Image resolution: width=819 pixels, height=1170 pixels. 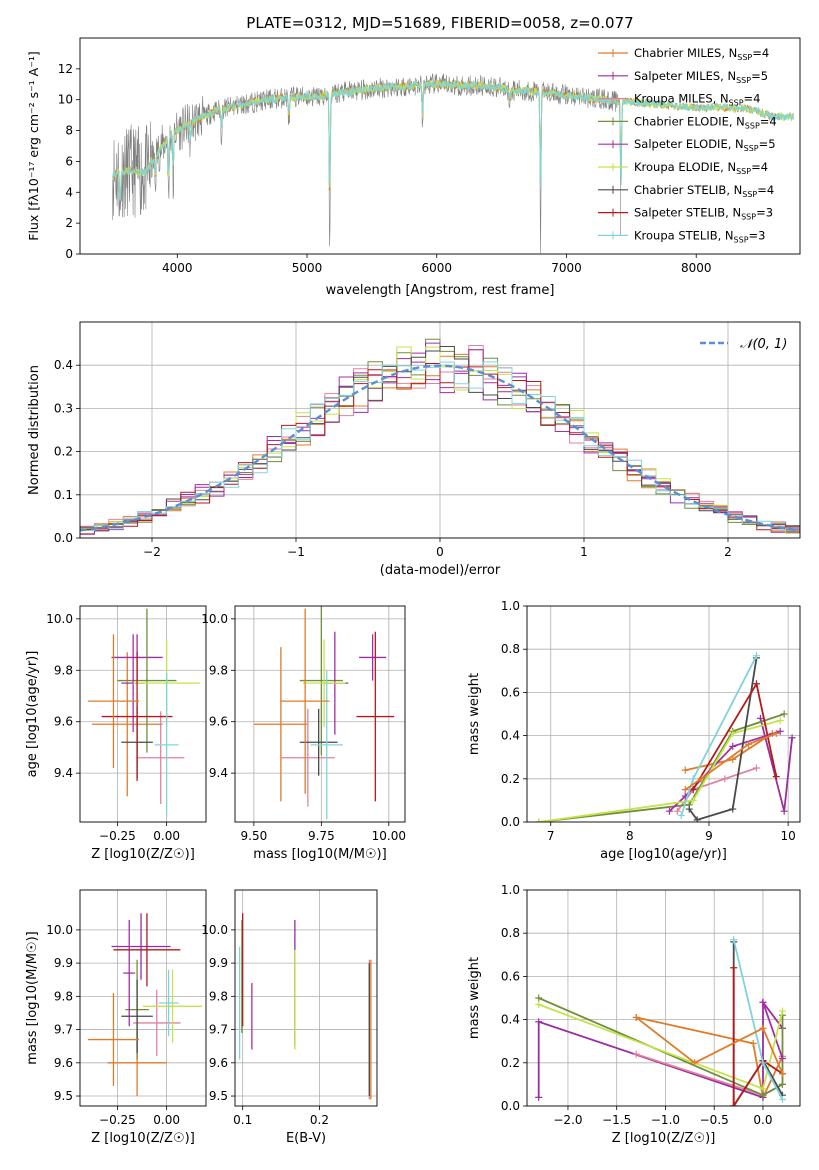 I want to click on legend-entry: Kroupa STELIB, NSSP=3, so click(x=699, y=236).